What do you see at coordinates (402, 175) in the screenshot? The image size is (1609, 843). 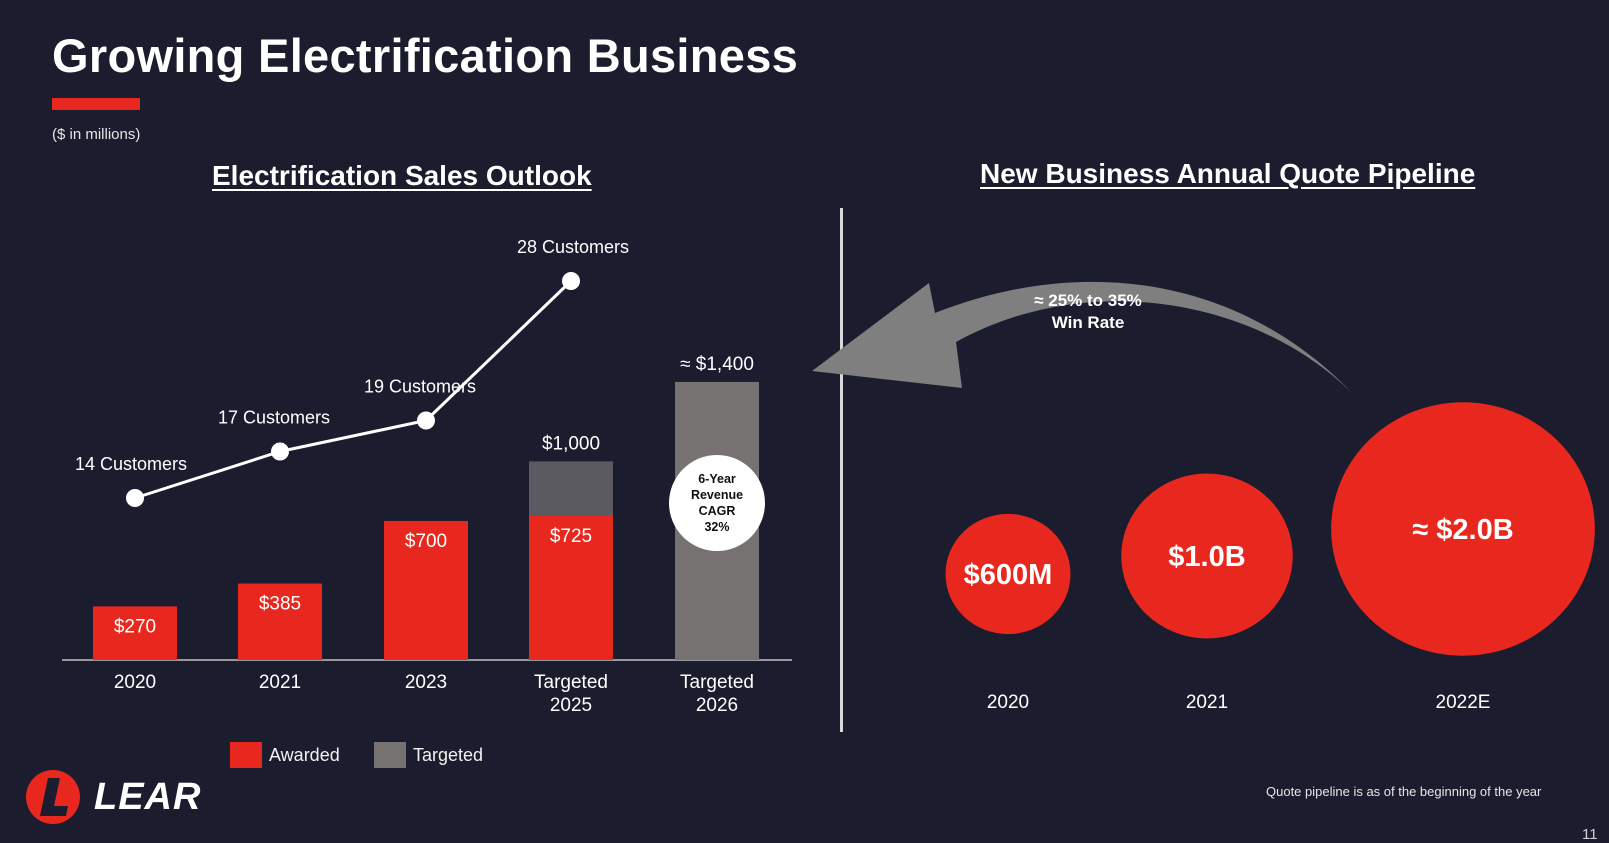 I see `sales-outlook-title: Electrification Sales Outlook` at bounding box center [402, 175].